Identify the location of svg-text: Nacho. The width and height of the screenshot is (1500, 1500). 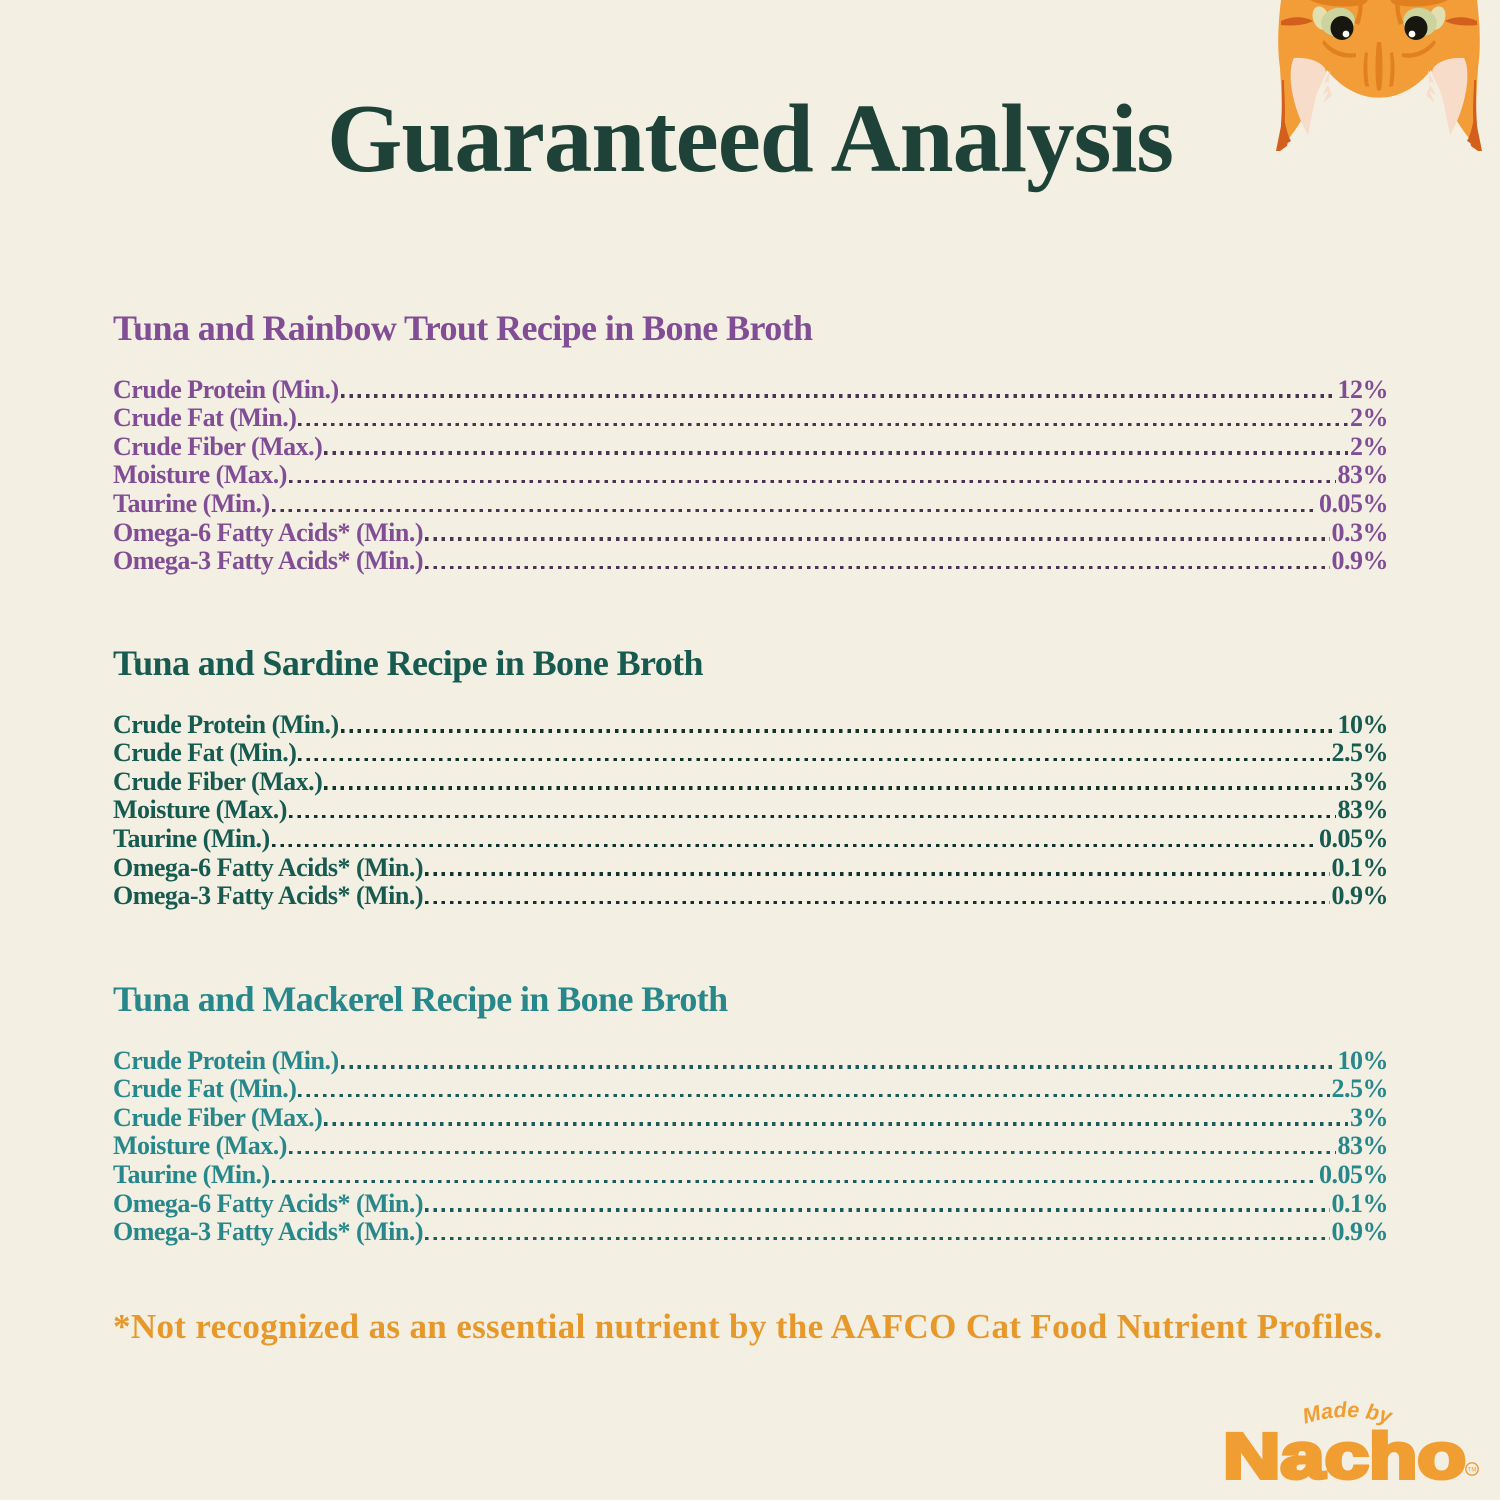
(1344, 1456).